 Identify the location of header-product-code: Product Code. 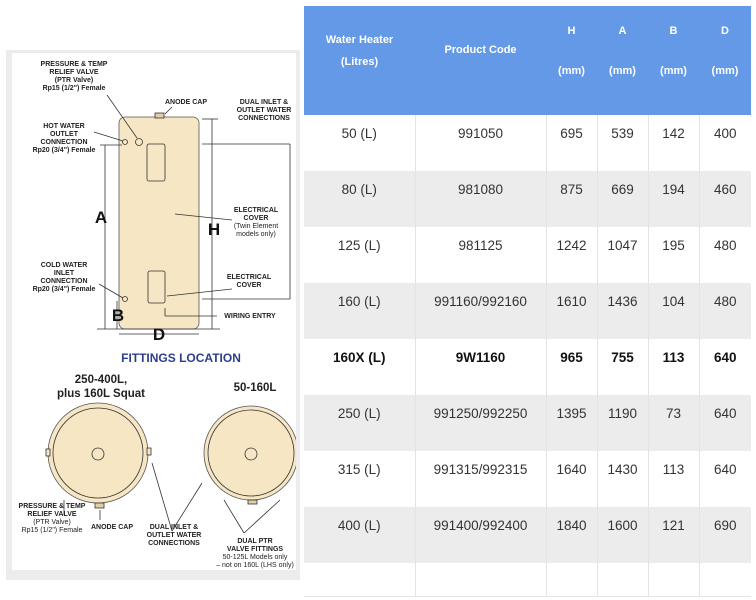
(480, 60).